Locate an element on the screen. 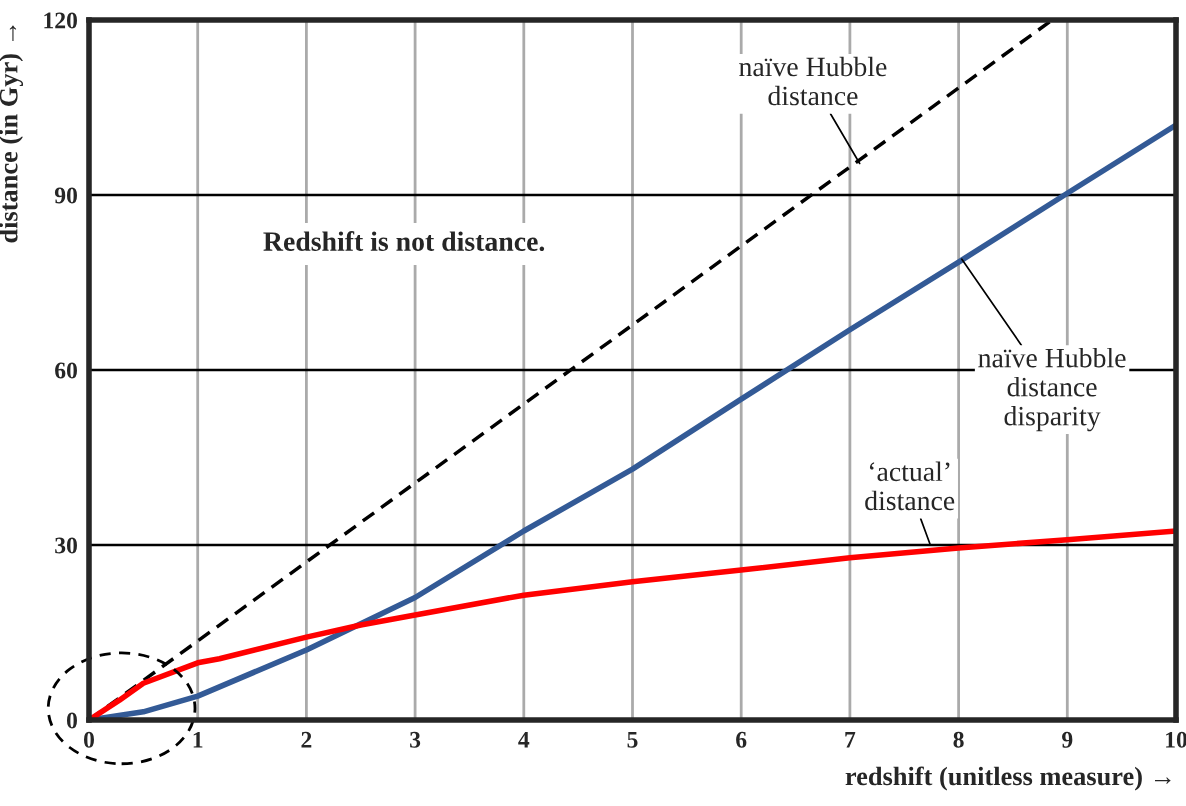 This screenshot has height=806, width=1186. annotation: Redshift is not distance. is located at coordinates (404, 241).